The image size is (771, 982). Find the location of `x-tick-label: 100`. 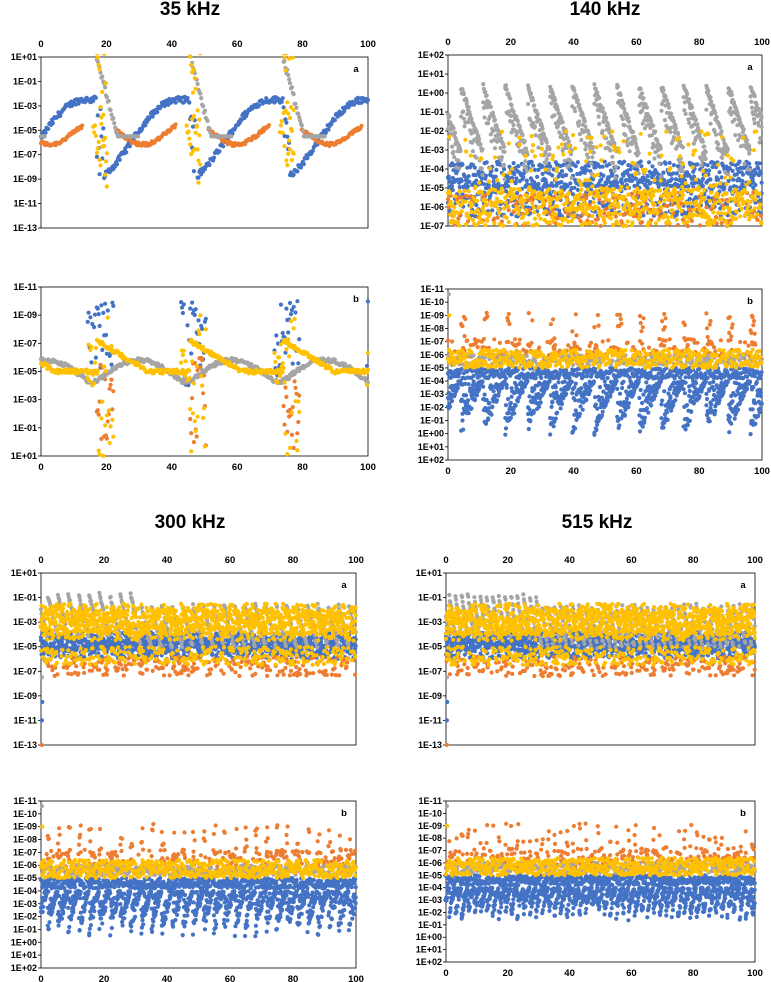

x-tick-label: 100 is located at coordinates (368, 44).